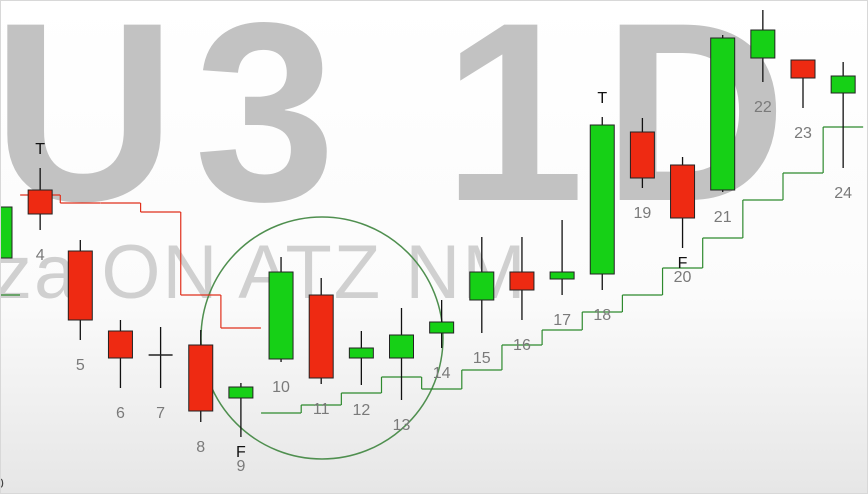  What do you see at coordinates (803, 133) in the screenshot?
I see `candle-number: 23` at bounding box center [803, 133].